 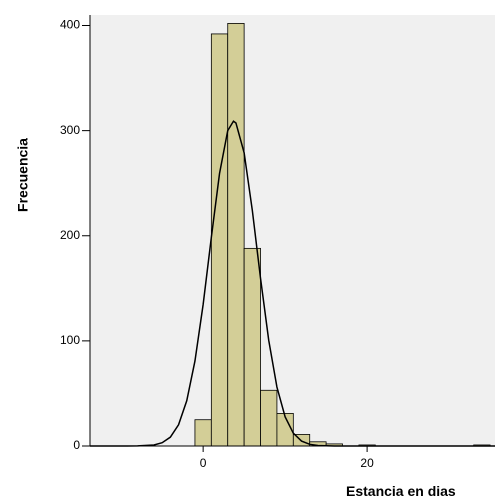 I want to click on x-tick-label: 0, so click(x=203, y=463).